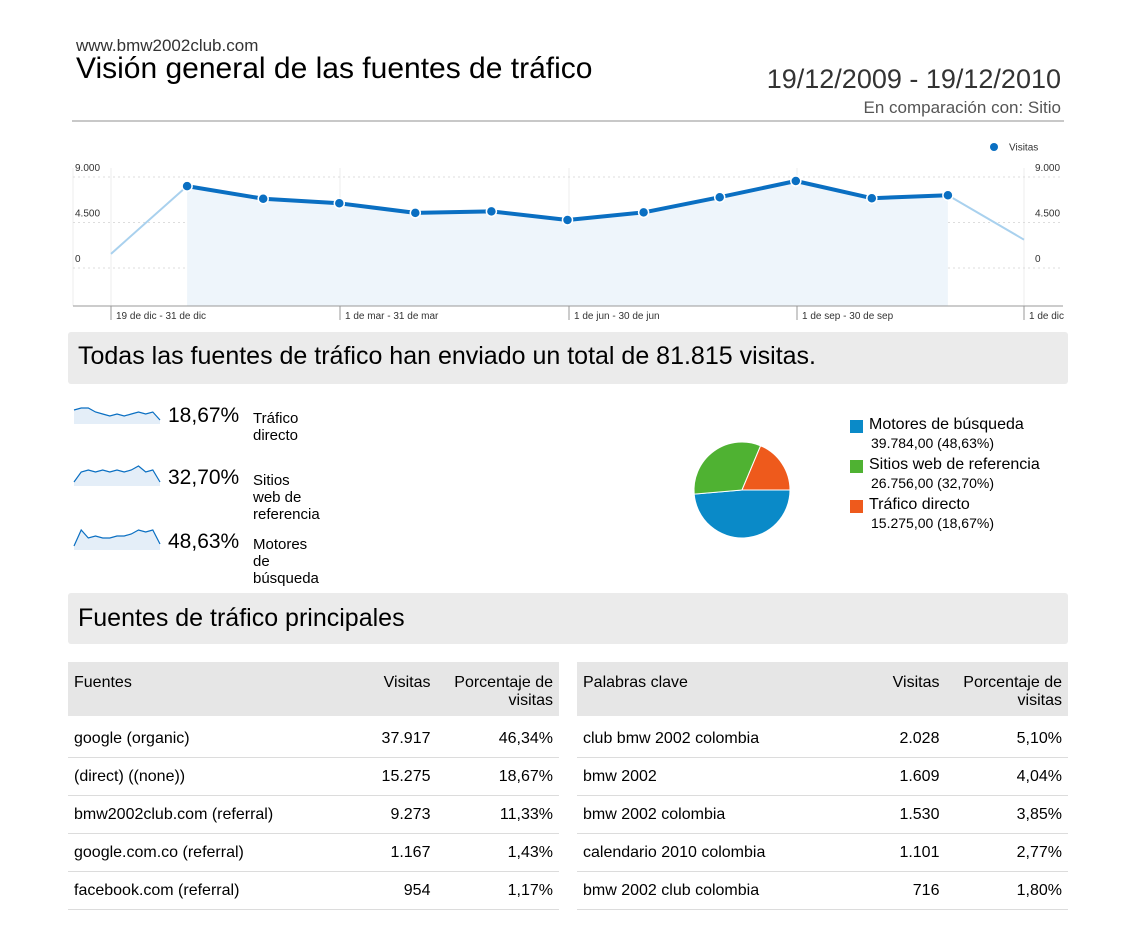 This screenshot has height=931, width=1131. I want to click on visits-cell: 1.530, so click(909, 814).